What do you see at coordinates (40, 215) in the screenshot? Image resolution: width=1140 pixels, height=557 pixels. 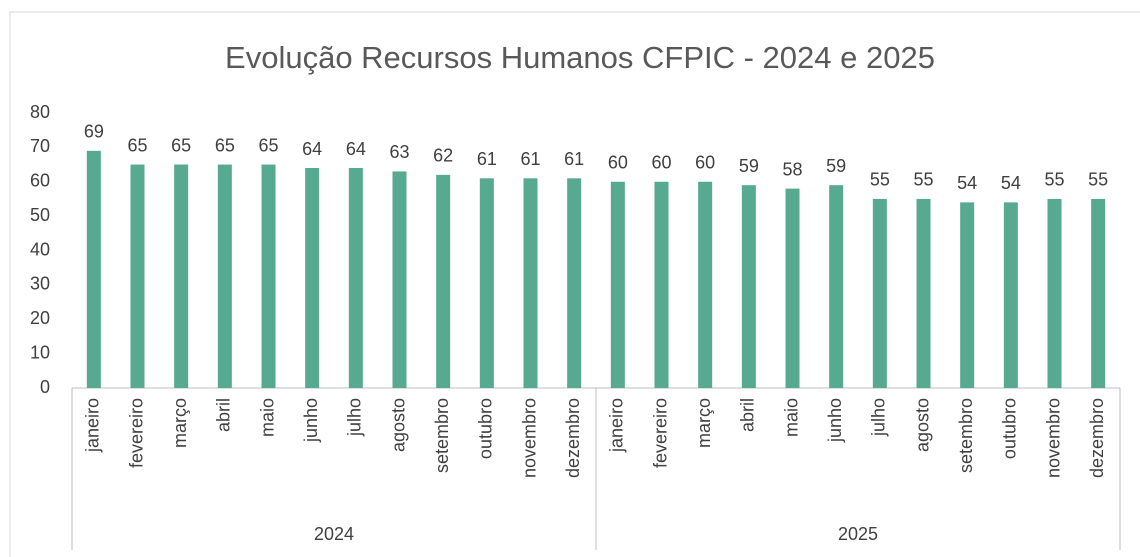 I see `y-tick-label: 50` at bounding box center [40, 215].